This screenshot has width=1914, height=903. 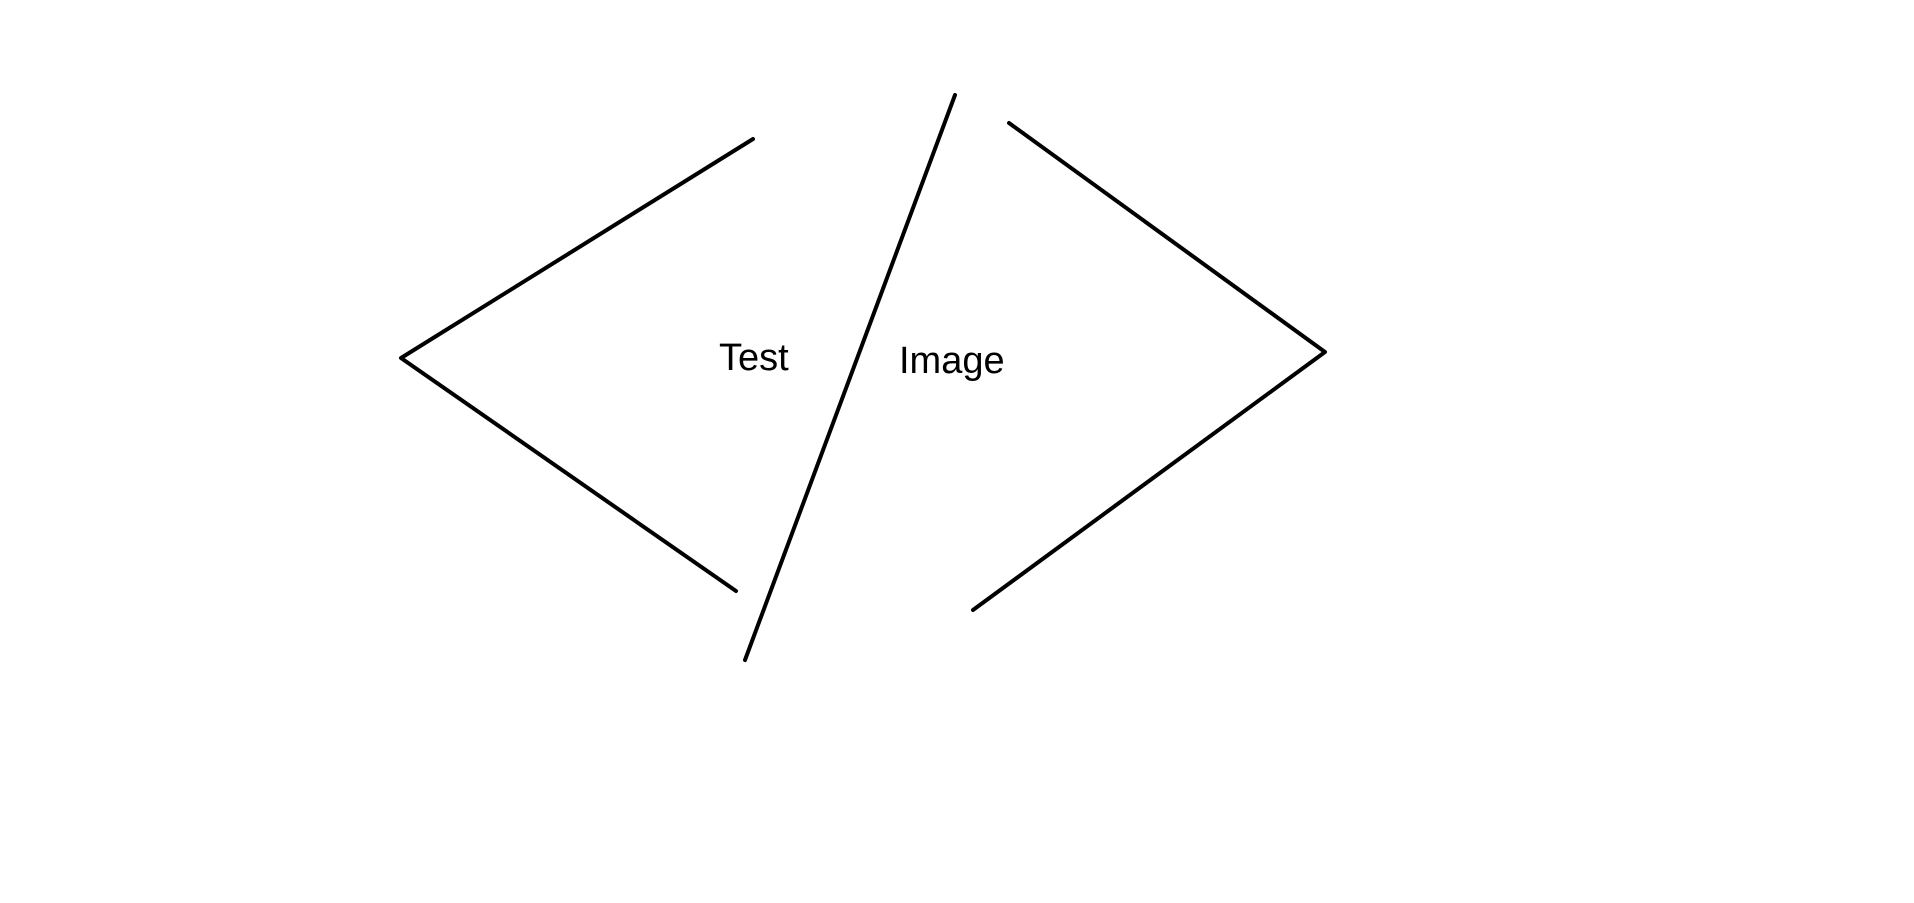 What do you see at coordinates (754, 358) in the screenshot?
I see `label-test: Test` at bounding box center [754, 358].